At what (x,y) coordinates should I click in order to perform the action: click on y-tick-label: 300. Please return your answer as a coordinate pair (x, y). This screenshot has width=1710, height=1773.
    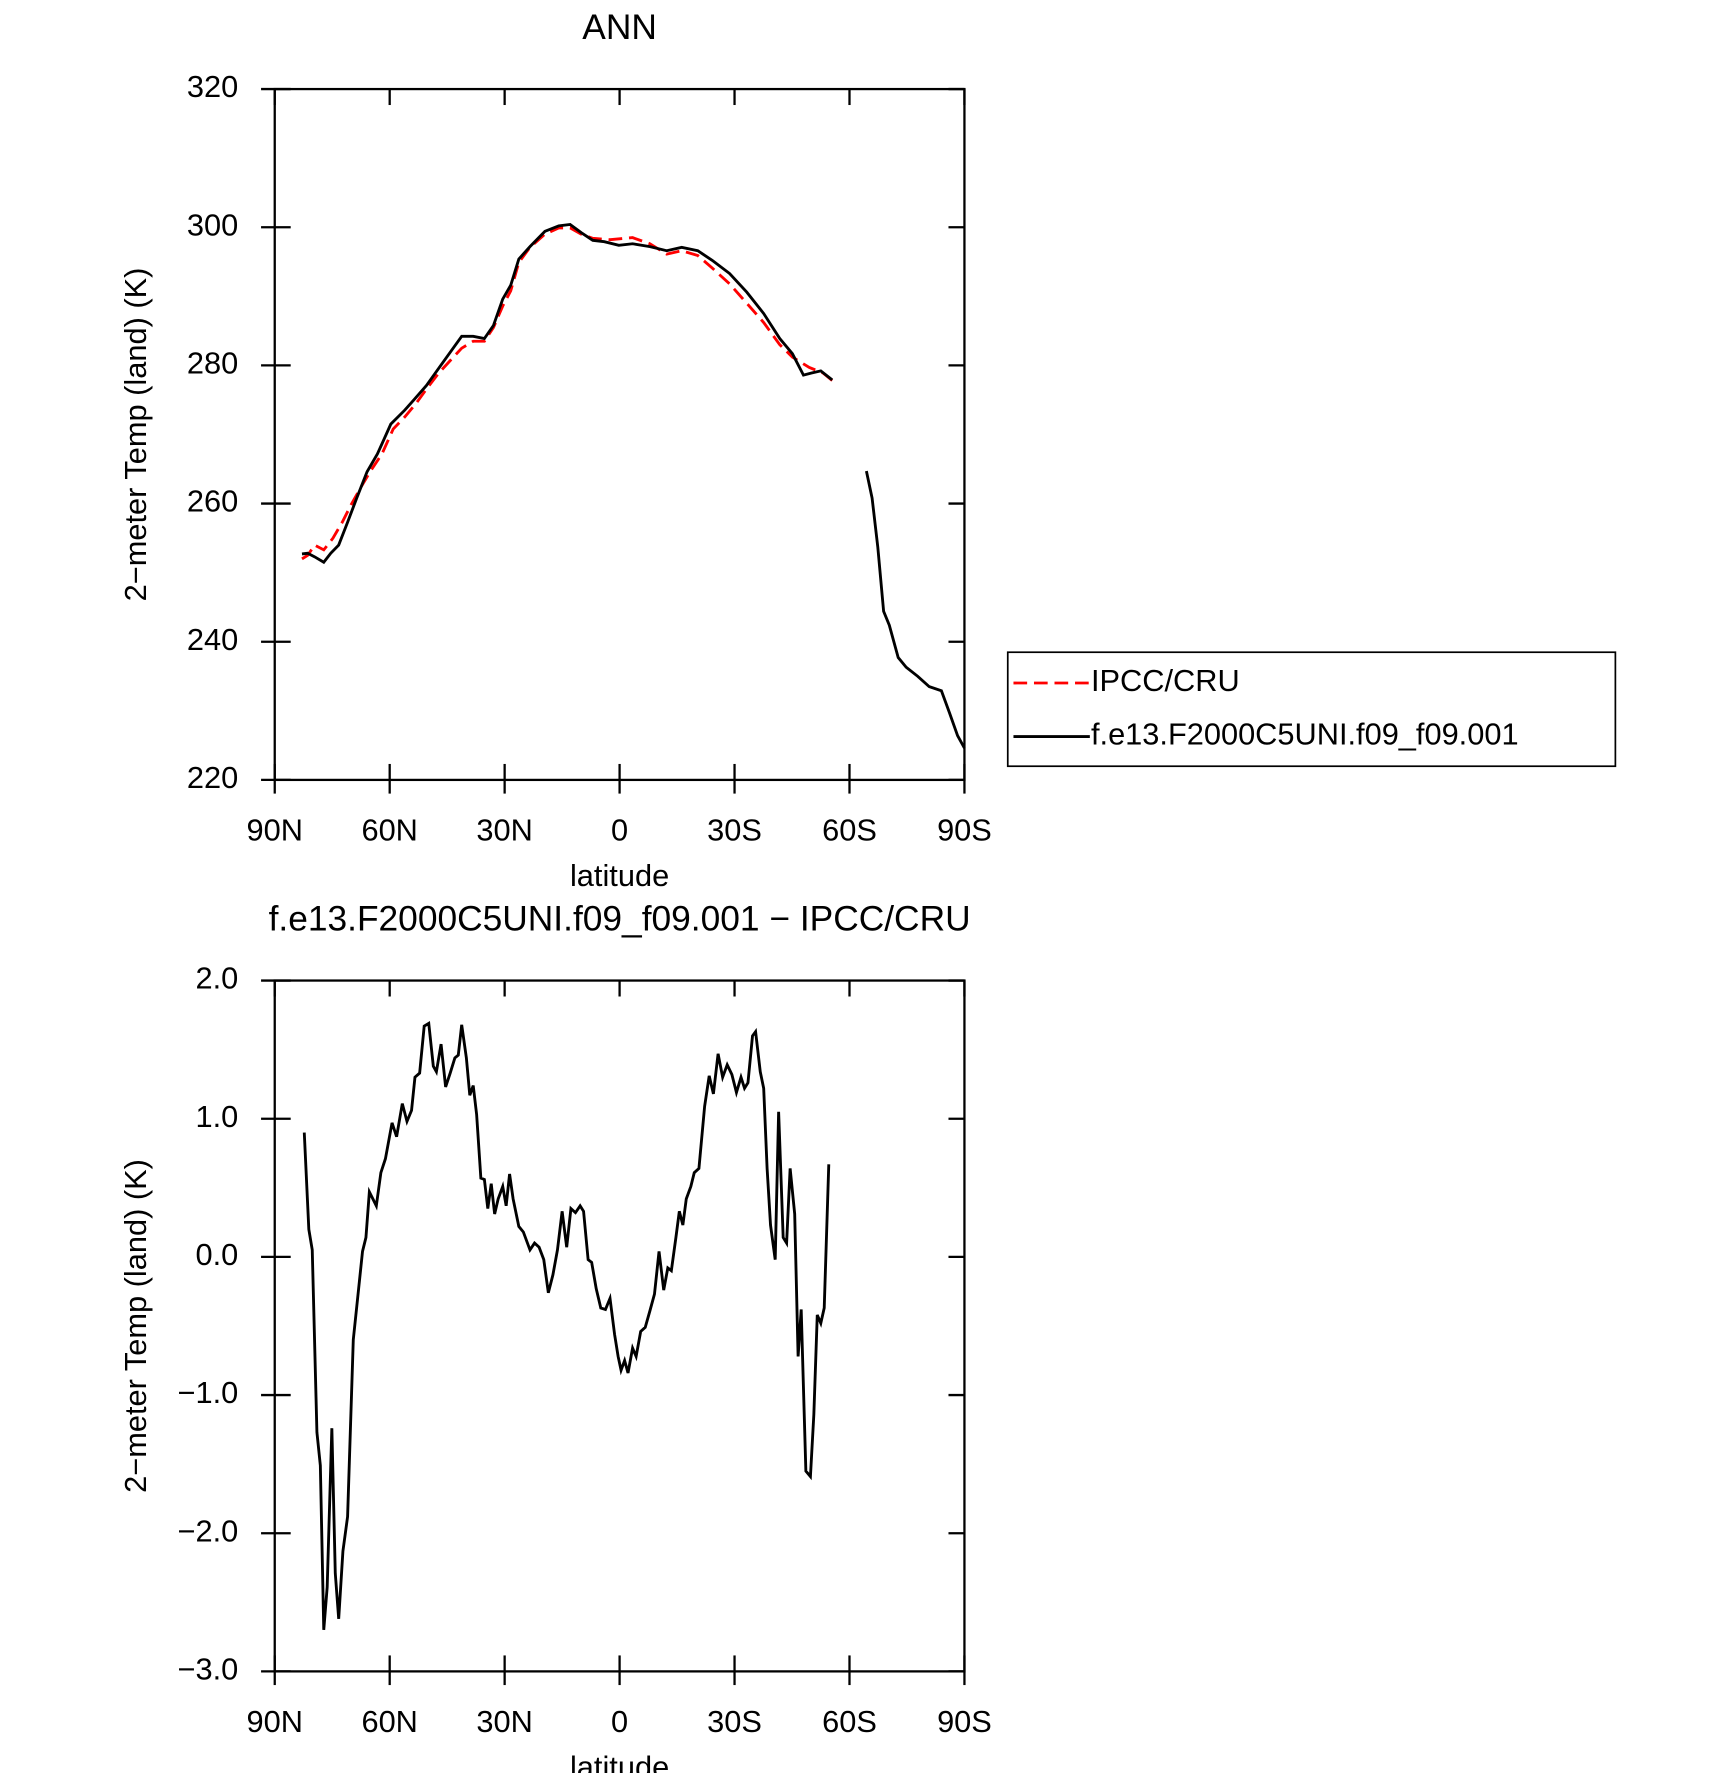
    Looking at the image, I should click on (212, 224).